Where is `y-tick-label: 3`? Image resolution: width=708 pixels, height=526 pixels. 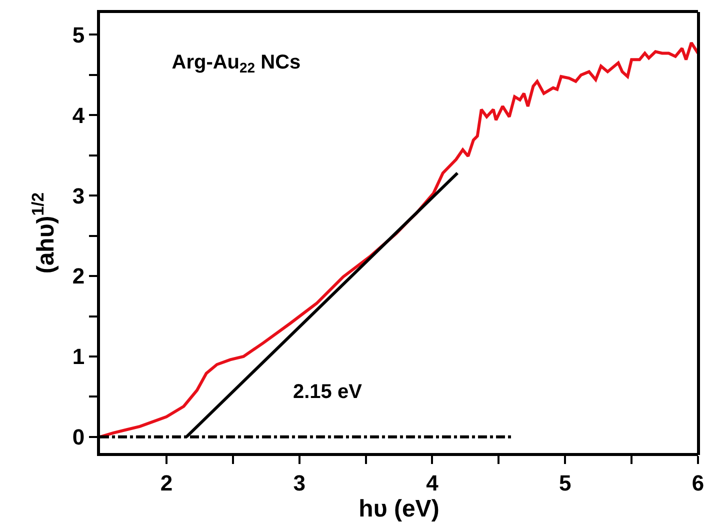 y-tick-label: 3 is located at coordinates (78, 195).